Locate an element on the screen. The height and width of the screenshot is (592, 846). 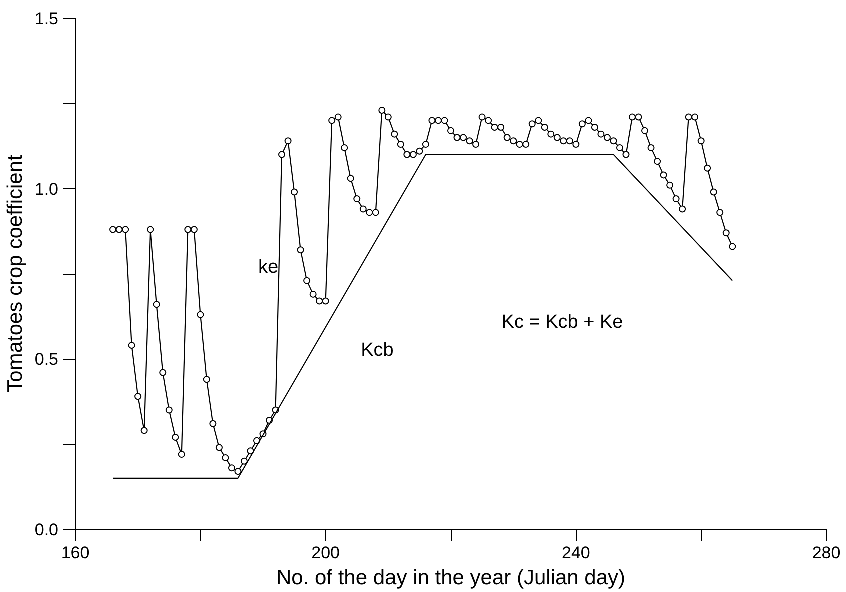
annotation: ke is located at coordinates (268, 267).